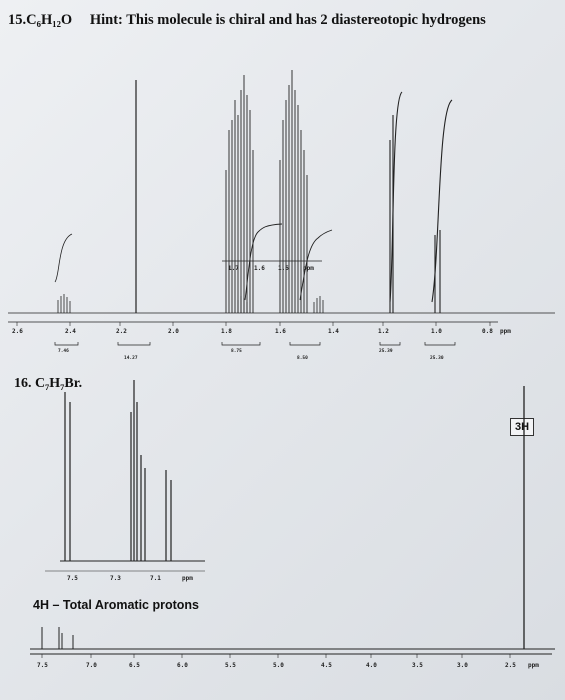 Image resolution: width=565 pixels, height=700 pixels. Describe the element at coordinates (70, 331) in the screenshot. I see `tick-label: 2.4` at that location.